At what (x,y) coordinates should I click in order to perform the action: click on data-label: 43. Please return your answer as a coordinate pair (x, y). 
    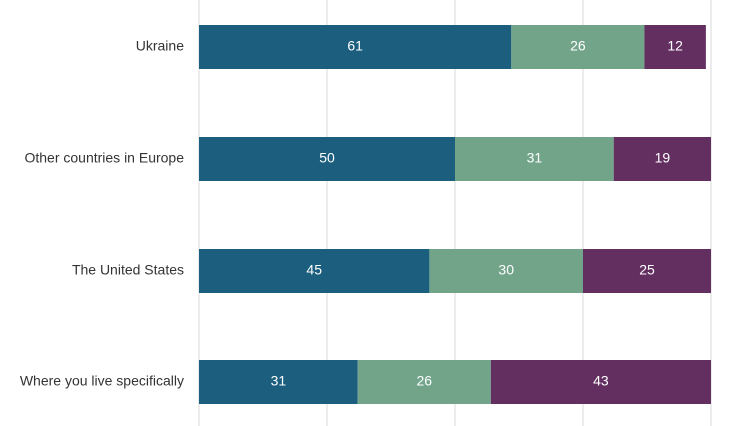
    Looking at the image, I should click on (601, 381).